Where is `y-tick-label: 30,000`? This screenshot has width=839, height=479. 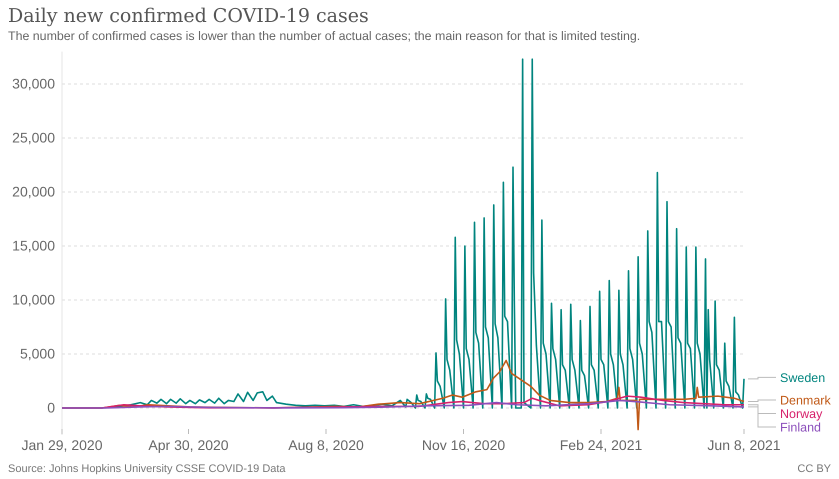
y-tick-label: 30,000 is located at coordinates (34, 83).